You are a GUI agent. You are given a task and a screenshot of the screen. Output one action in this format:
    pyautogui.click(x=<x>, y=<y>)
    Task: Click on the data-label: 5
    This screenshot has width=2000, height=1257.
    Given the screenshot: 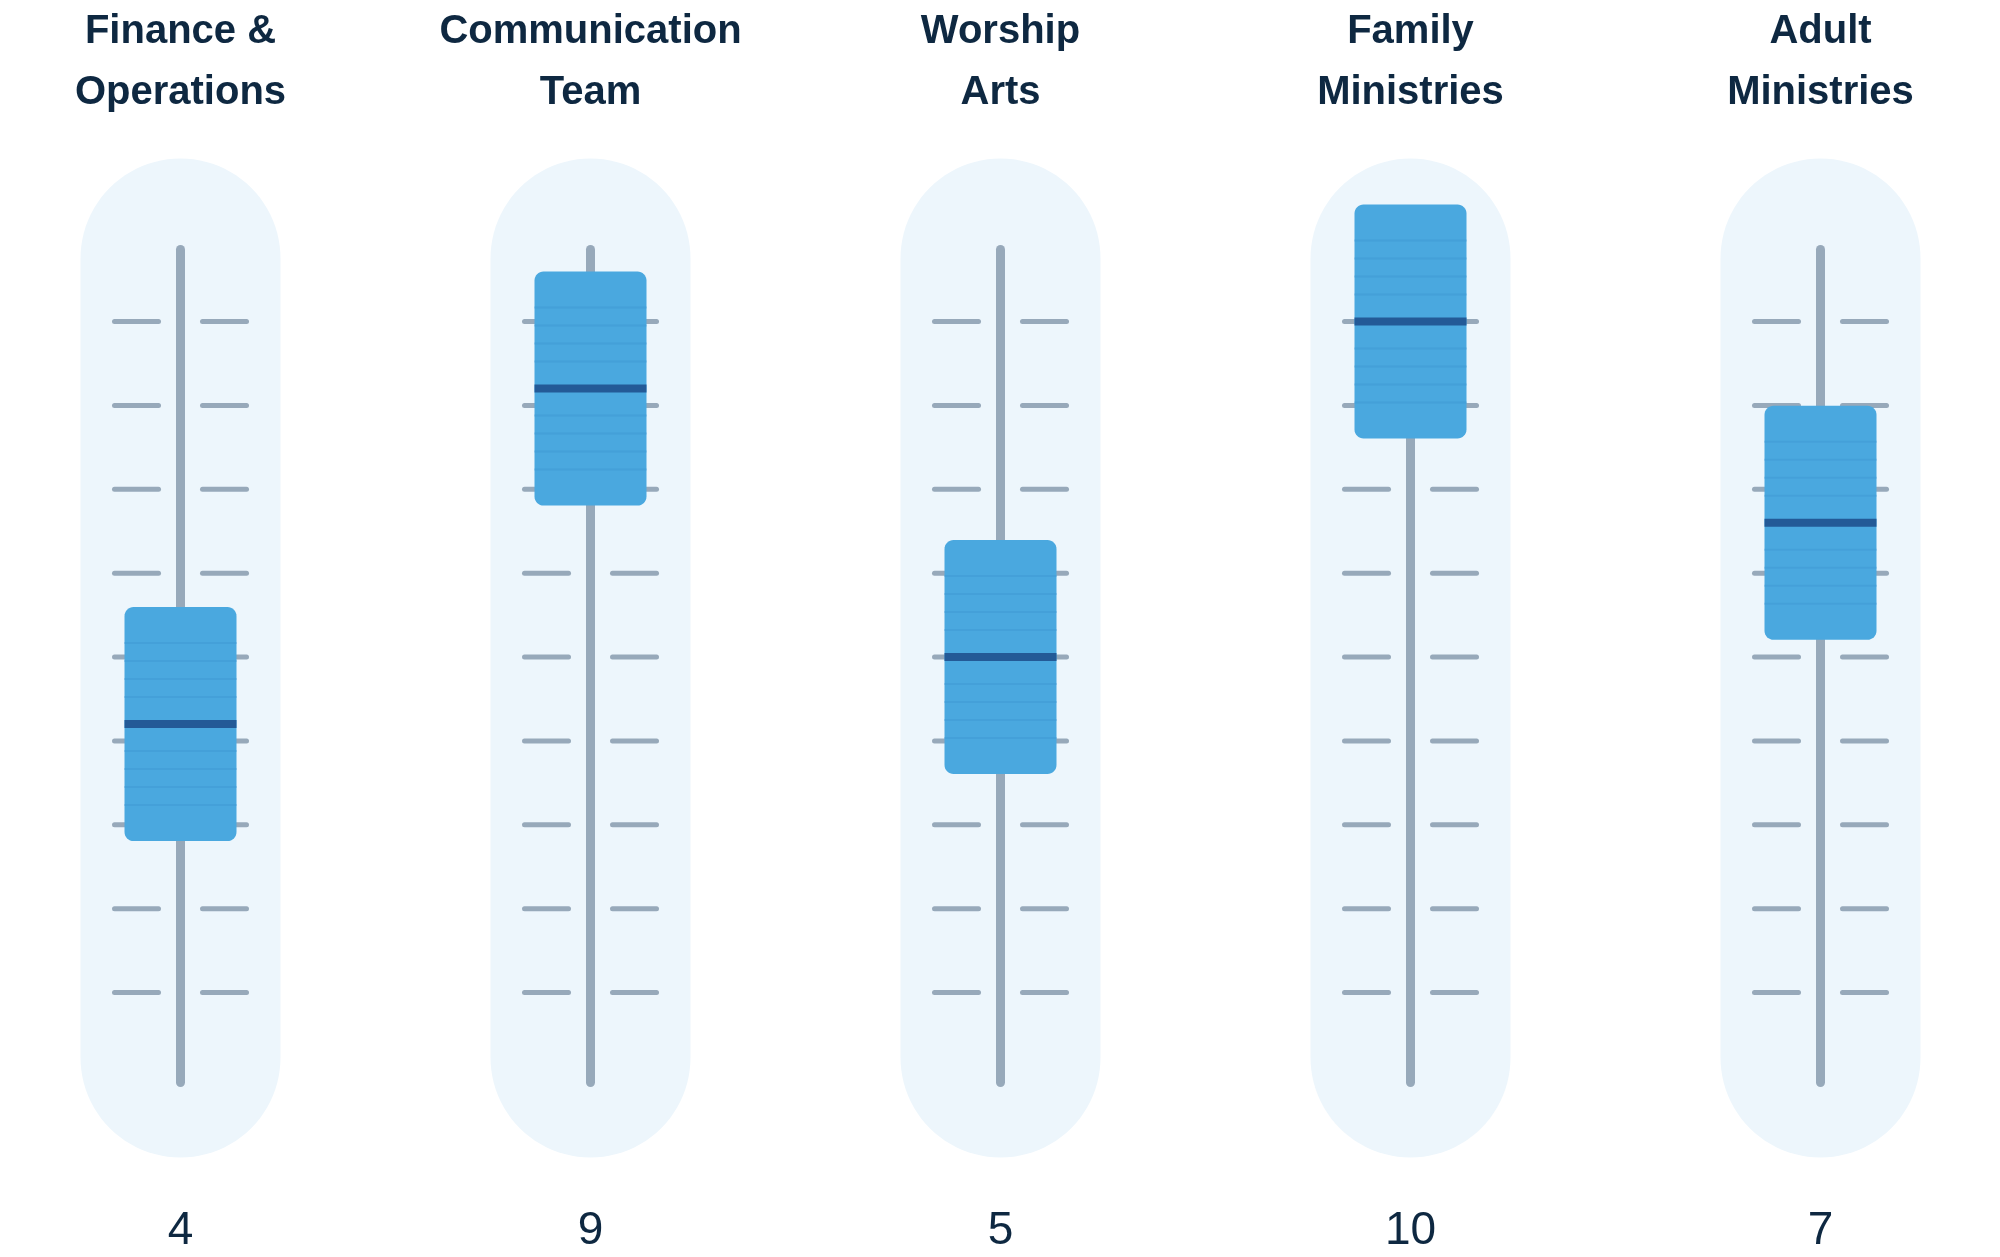 What is the action you would take?
    pyautogui.click(x=1000, y=1227)
    